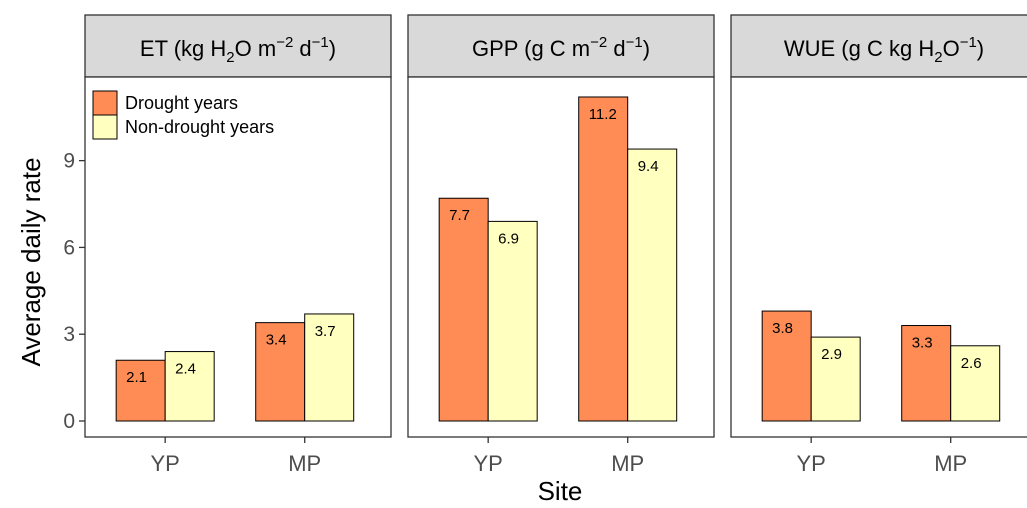  What do you see at coordinates (185, 369) in the screenshot?
I see `bar-value-label: 2.4` at bounding box center [185, 369].